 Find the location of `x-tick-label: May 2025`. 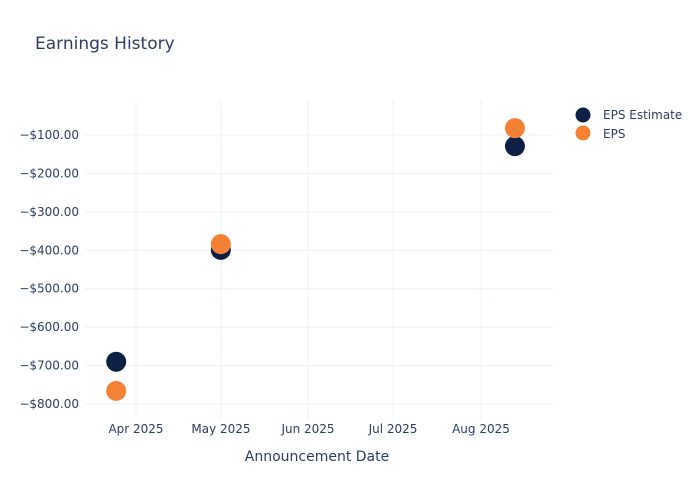

x-tick-label: May 2025 is located at coordinates (220, 429).